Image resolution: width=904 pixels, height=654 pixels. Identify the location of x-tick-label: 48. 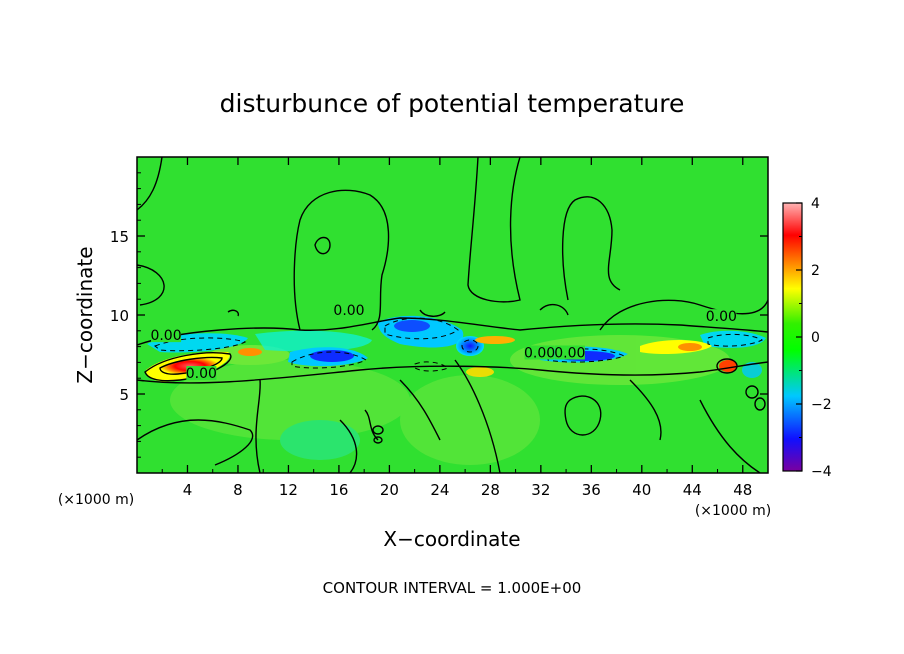
(742, 490).